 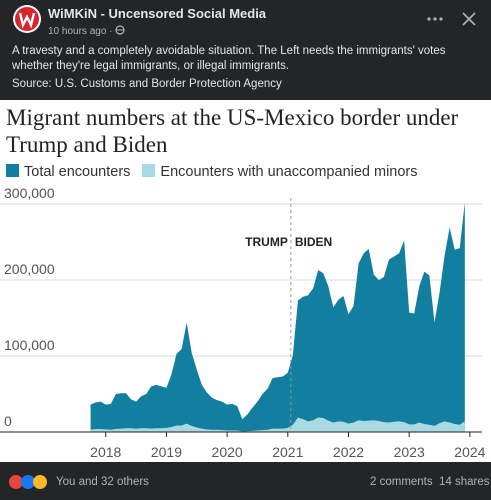 What do you see at coordinates (451, 19) in the screenshot?
I see `post-actions` at bounding box center [451, 19].